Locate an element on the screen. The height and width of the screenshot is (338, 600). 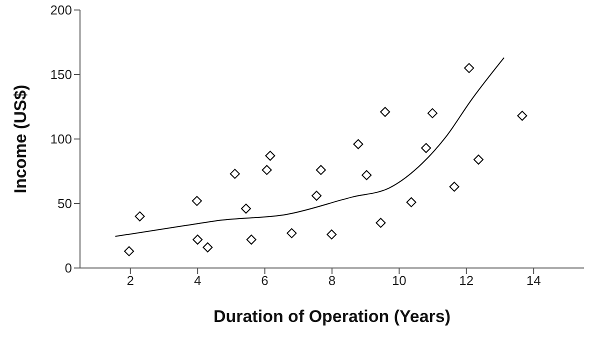
x-tick-label: 12 is located at coordinates (466, 280).